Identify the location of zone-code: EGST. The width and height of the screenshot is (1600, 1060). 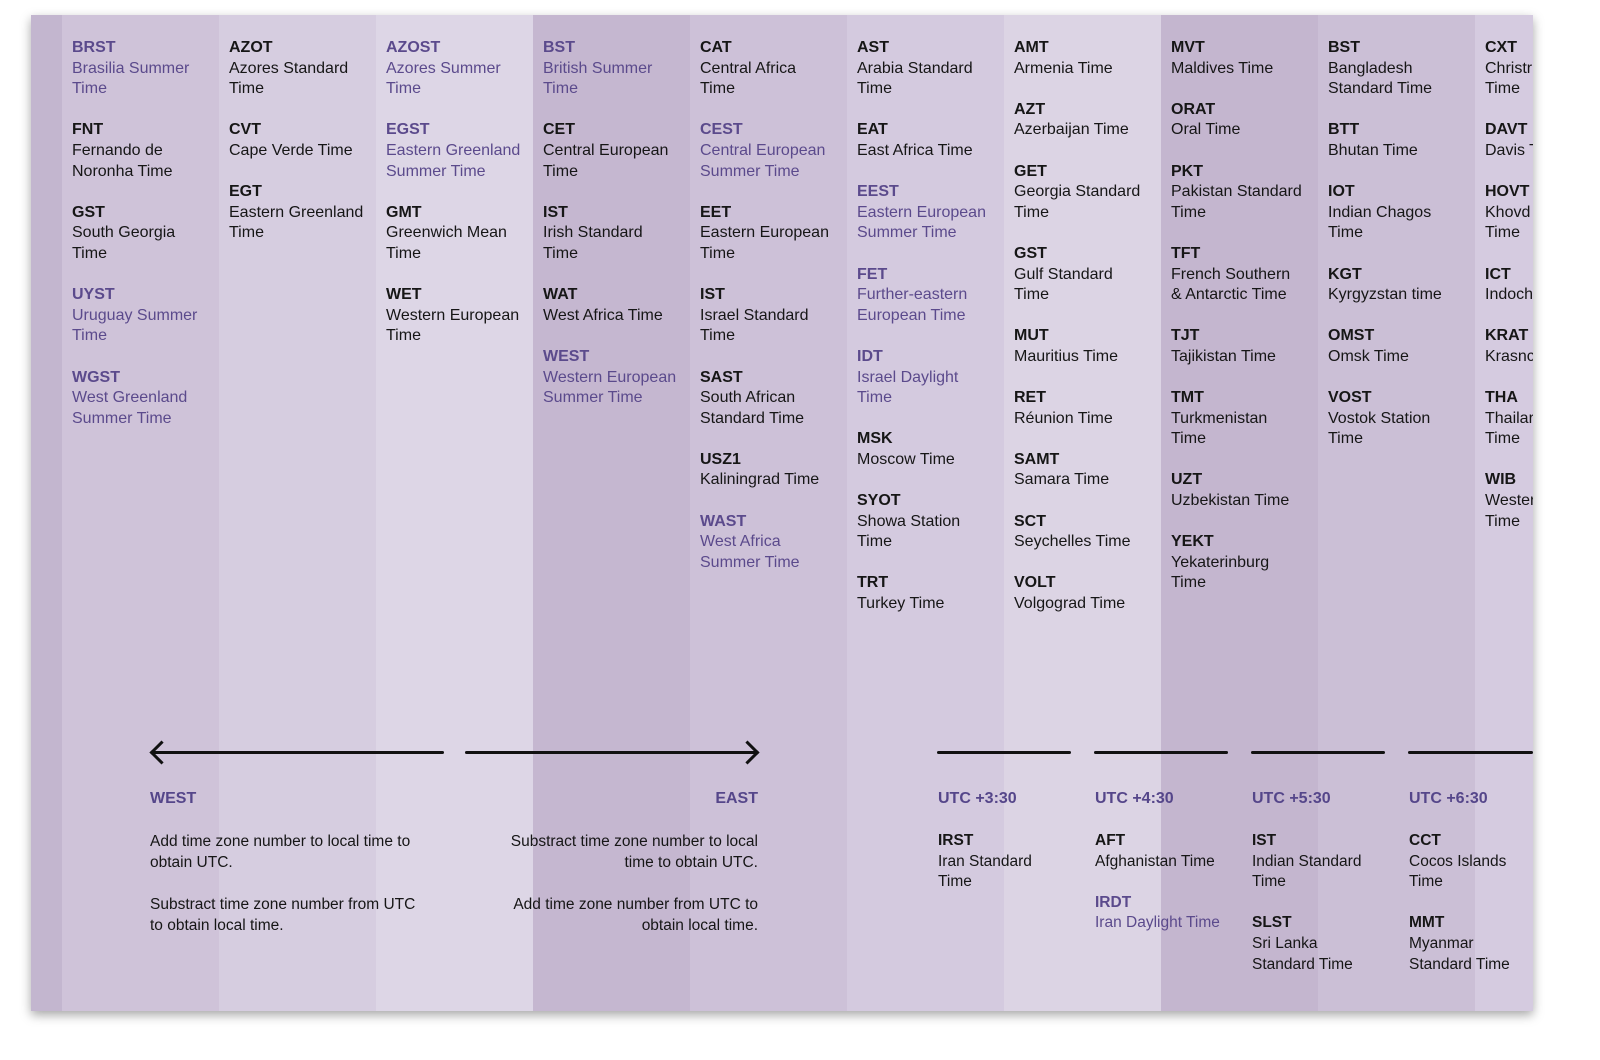
(408, 130).